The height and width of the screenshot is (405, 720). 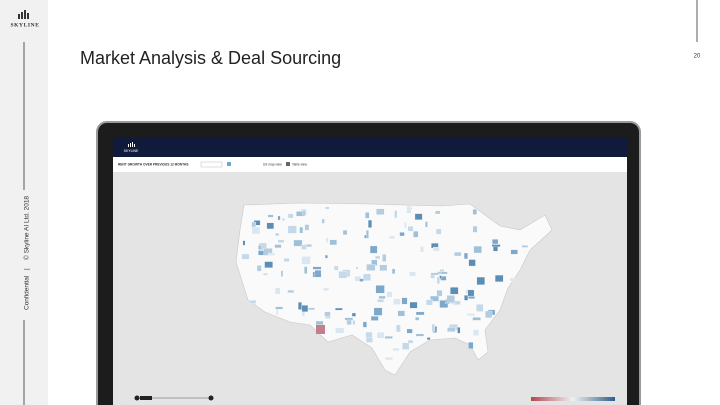 What do you see at coordinates (131, 151) in the screenshot?
I see `app-logo-text: SKYLINE` at bounding box center [131, 151].